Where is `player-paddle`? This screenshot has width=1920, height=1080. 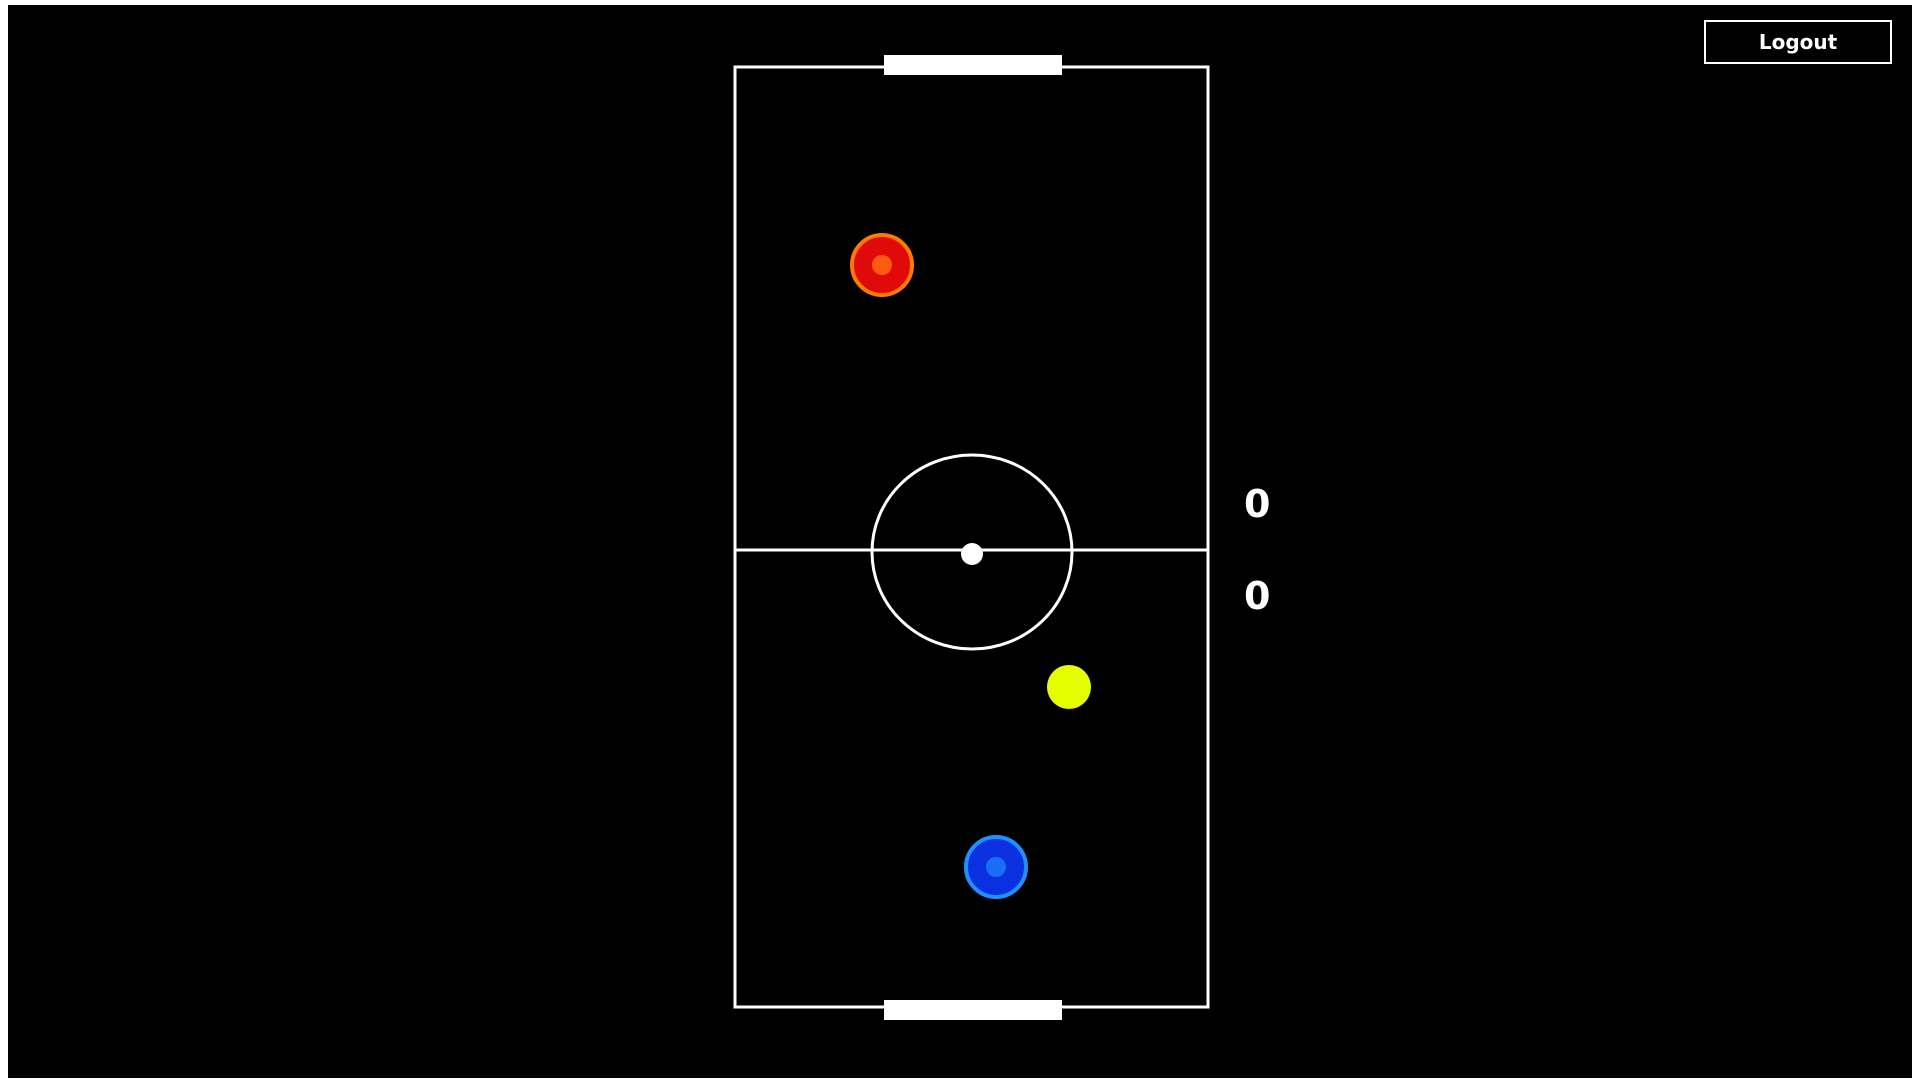 player-paddle is located at coordinates (996, 867).